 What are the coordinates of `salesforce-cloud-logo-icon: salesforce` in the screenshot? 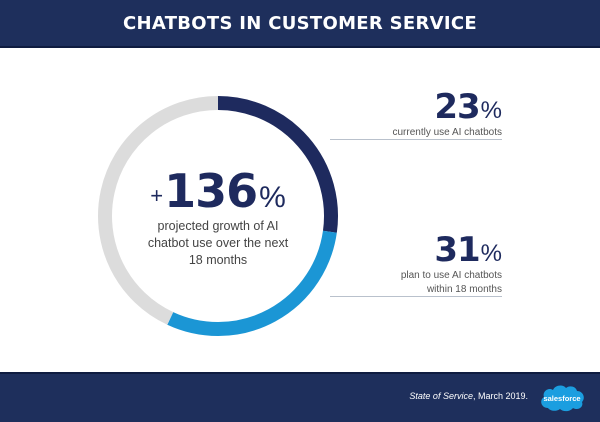 It's located at (562, 398).